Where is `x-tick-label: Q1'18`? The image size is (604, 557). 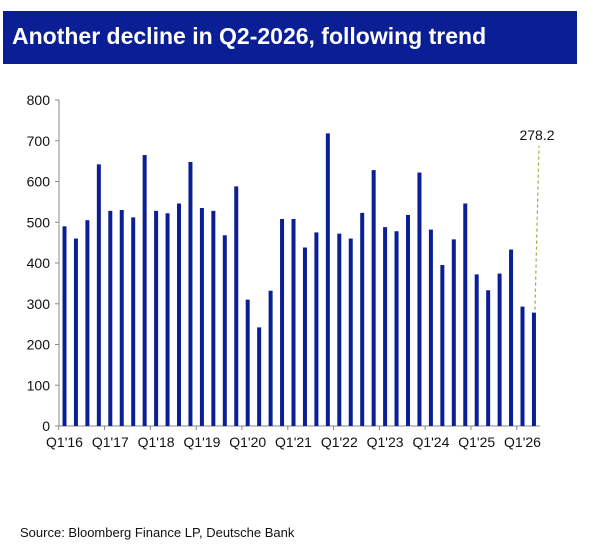 x-tick-label: Q1'18 is located at coordinates (156, 442).